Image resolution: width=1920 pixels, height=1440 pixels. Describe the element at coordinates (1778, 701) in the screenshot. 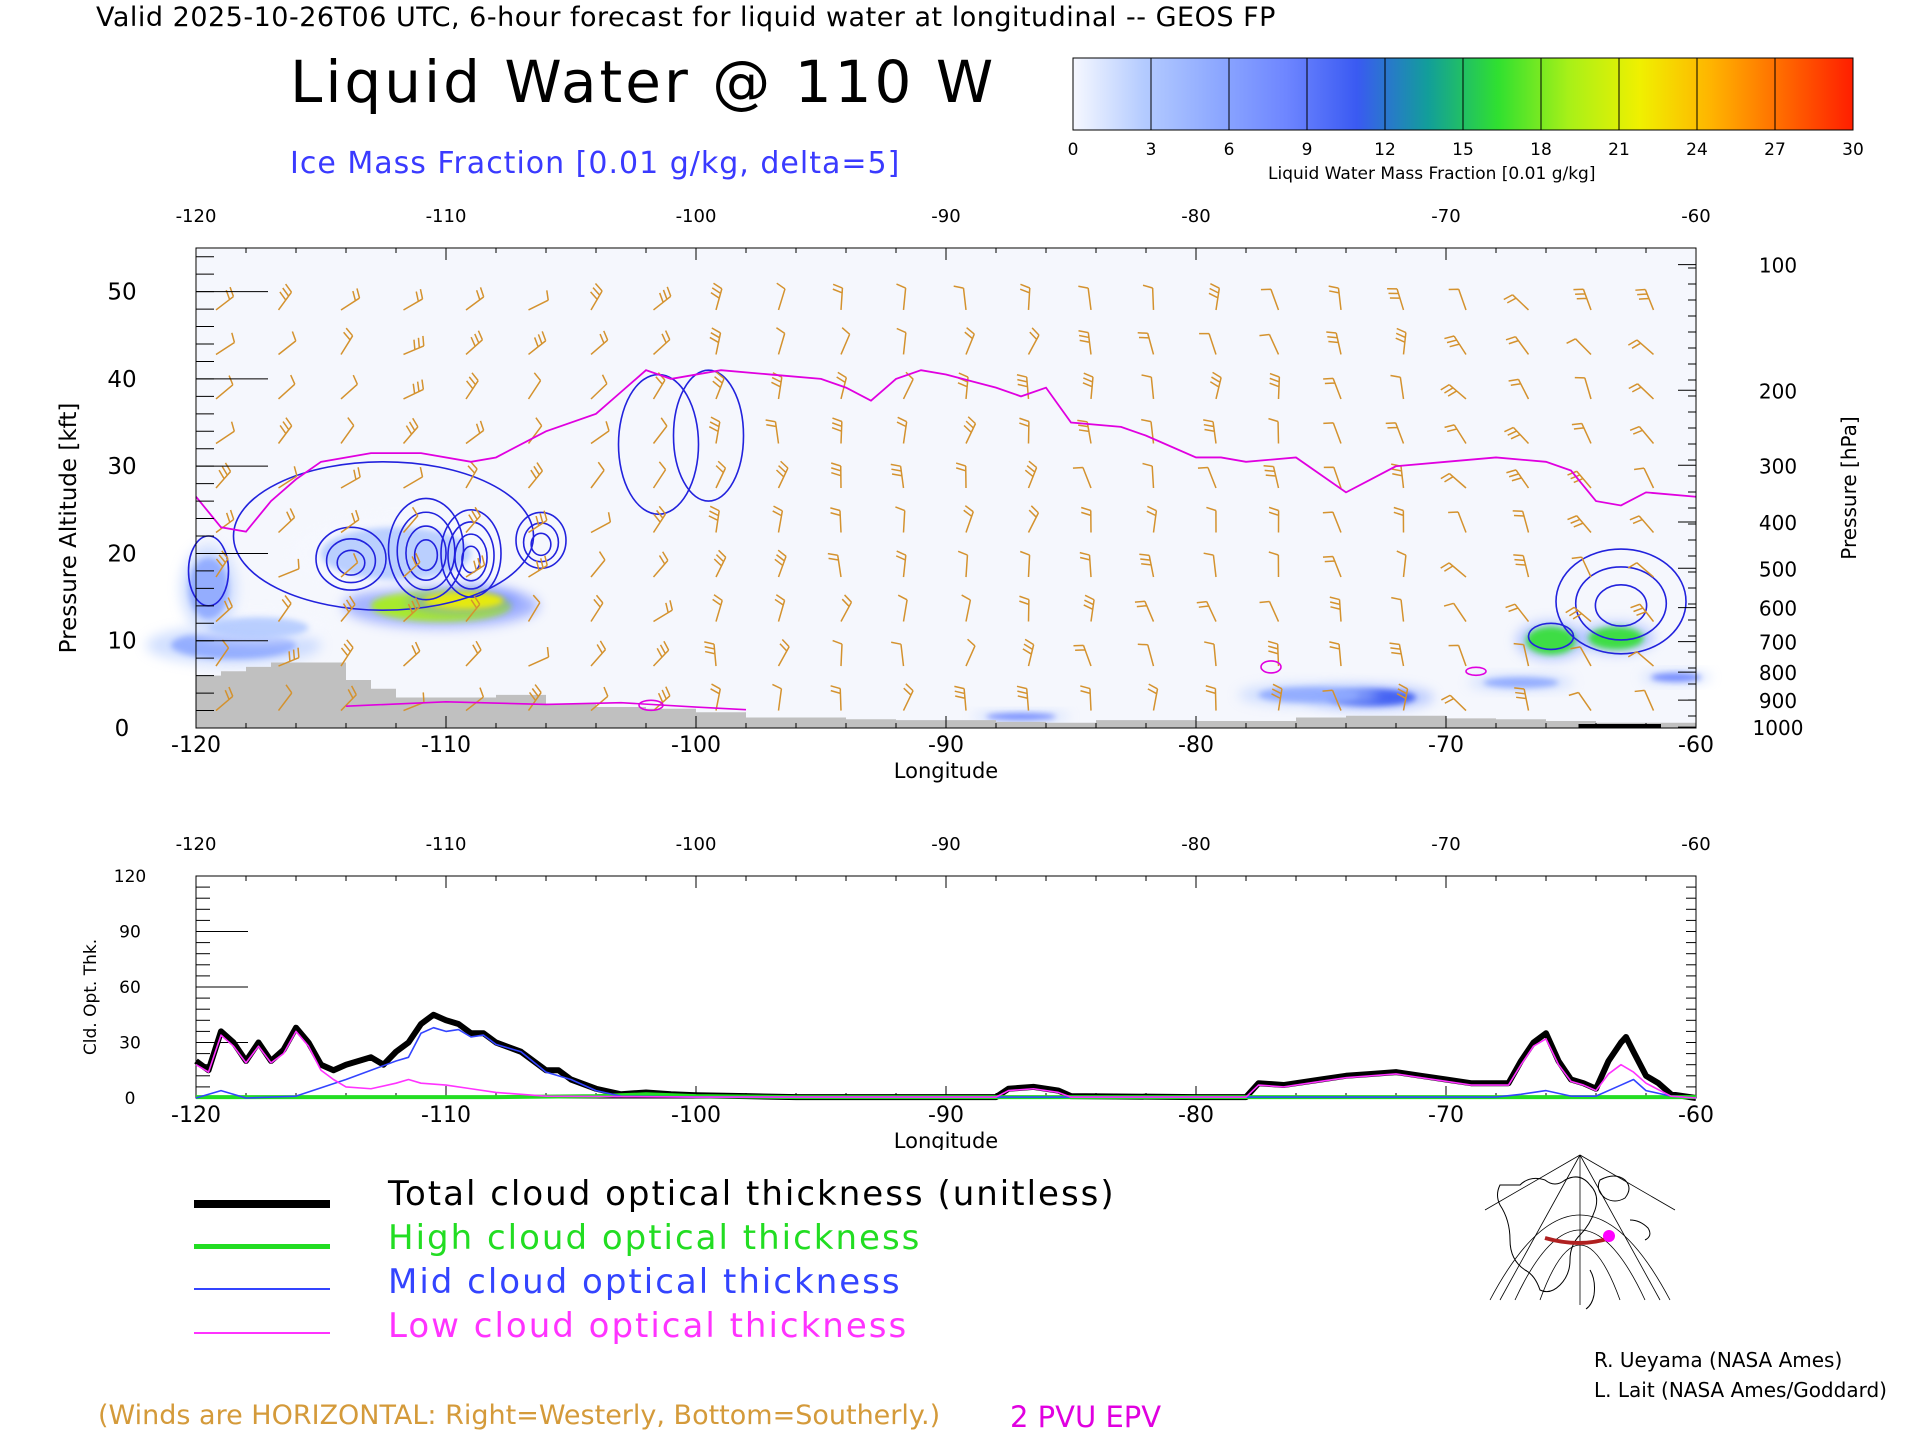

I see `pressure-tick-label: 900` at that location.